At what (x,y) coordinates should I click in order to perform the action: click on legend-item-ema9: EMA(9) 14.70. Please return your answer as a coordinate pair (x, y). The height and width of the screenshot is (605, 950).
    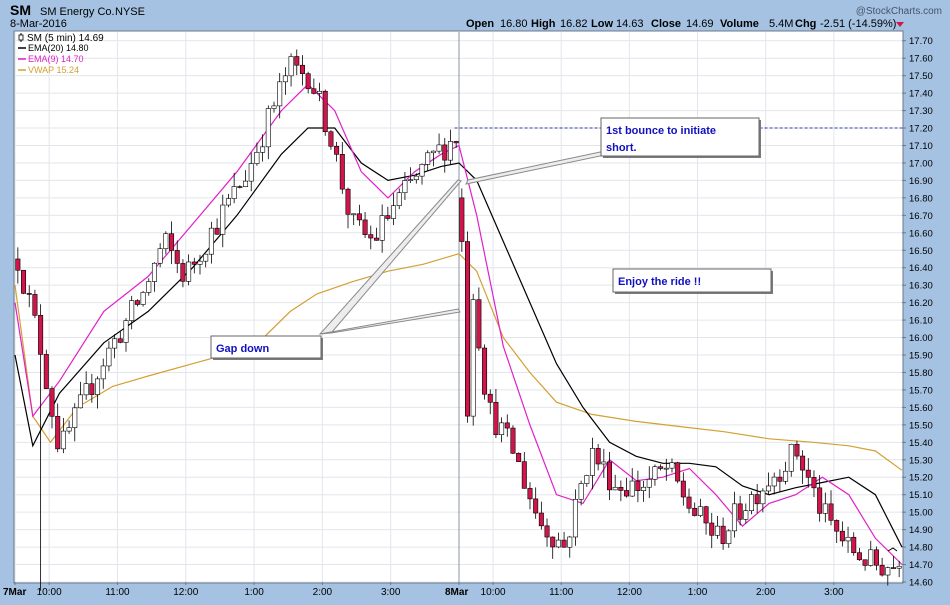
    Looking at the image, I should click on (51, 59).